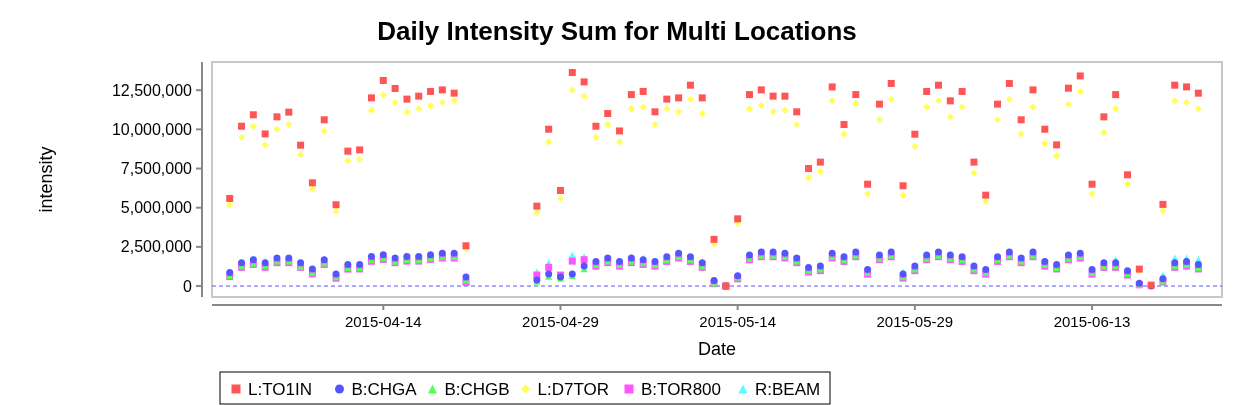  What do you see at coordinates (156, 208) in the screenshot?
I see `y-tick-label: 5,000,000` at bounding box center [156, 208].